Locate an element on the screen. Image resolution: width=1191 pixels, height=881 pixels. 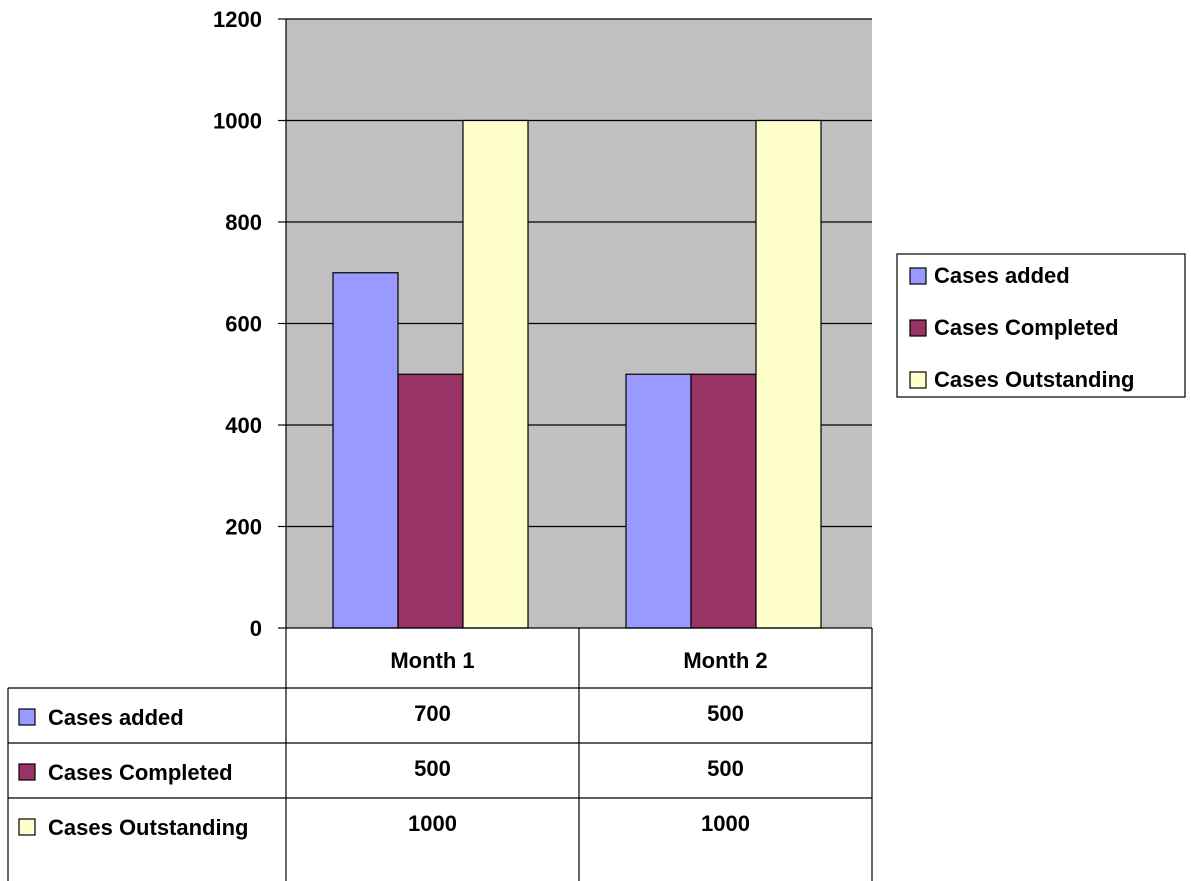
table-row-label: Cases Completed is located at coordinates (140, 772).